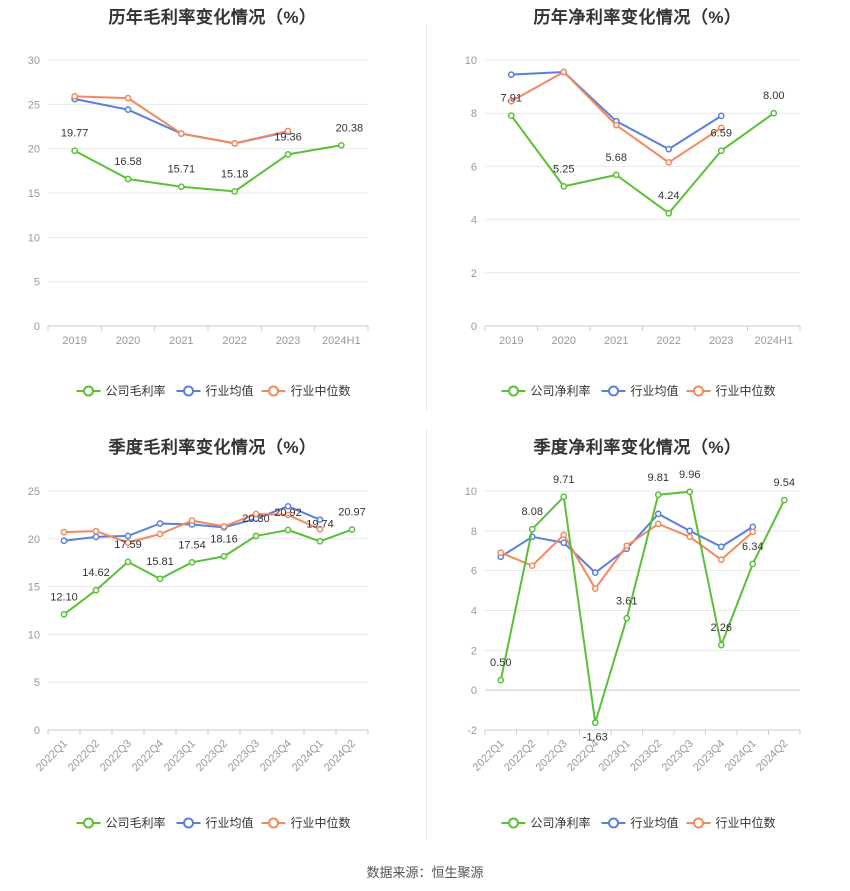 This screenshot has width=850, height=891. I want to click on data-label: 14.62, so click(96, 573).